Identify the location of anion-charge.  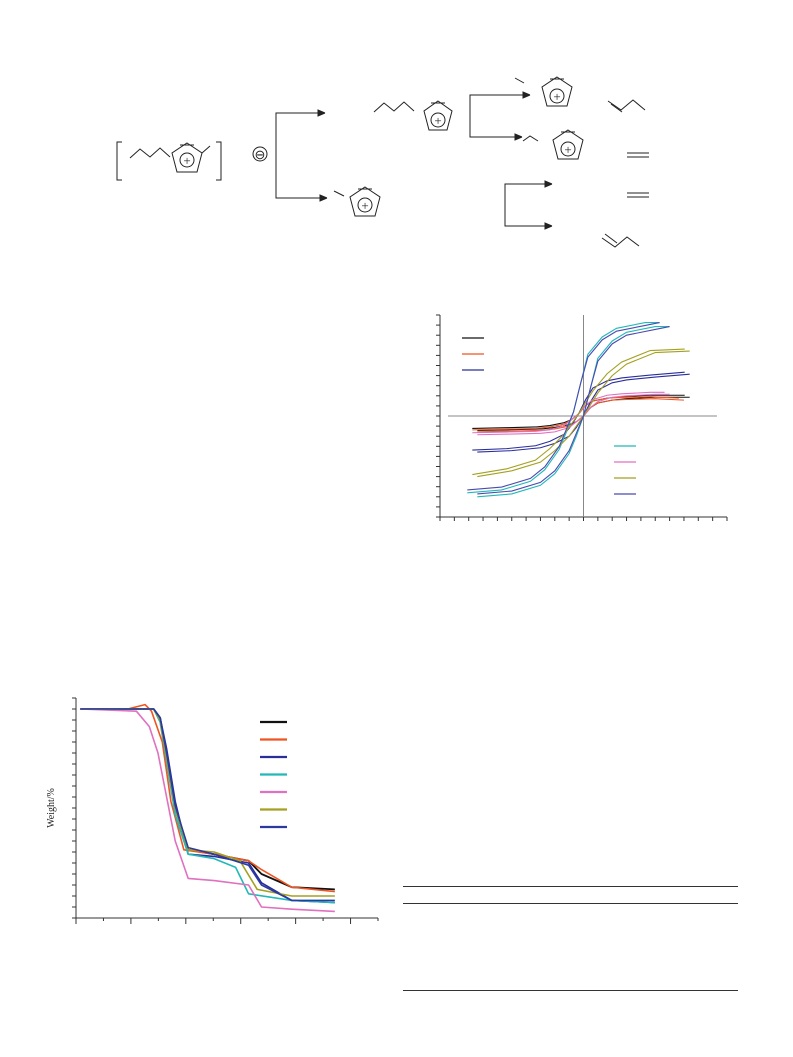
(260, 154).